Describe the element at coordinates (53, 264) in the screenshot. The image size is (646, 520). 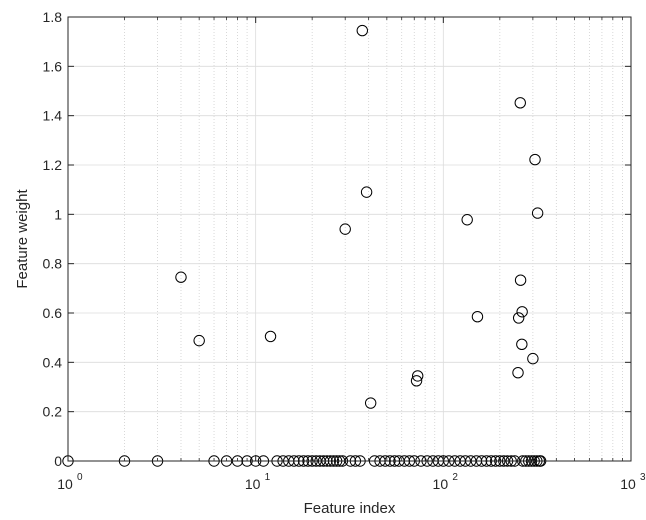
I see `y-tick-label: 0.8` at that location.